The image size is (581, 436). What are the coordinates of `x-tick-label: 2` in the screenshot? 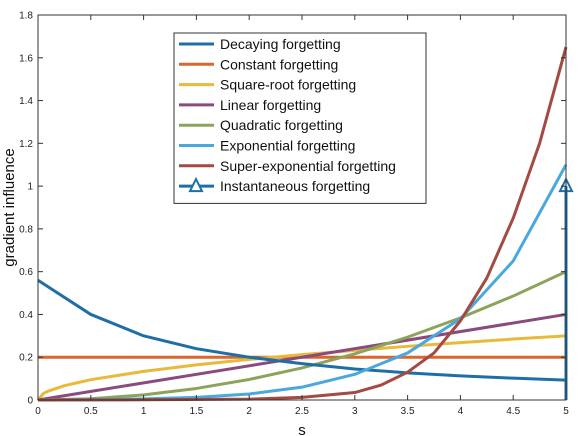 It's located at (249, 411).